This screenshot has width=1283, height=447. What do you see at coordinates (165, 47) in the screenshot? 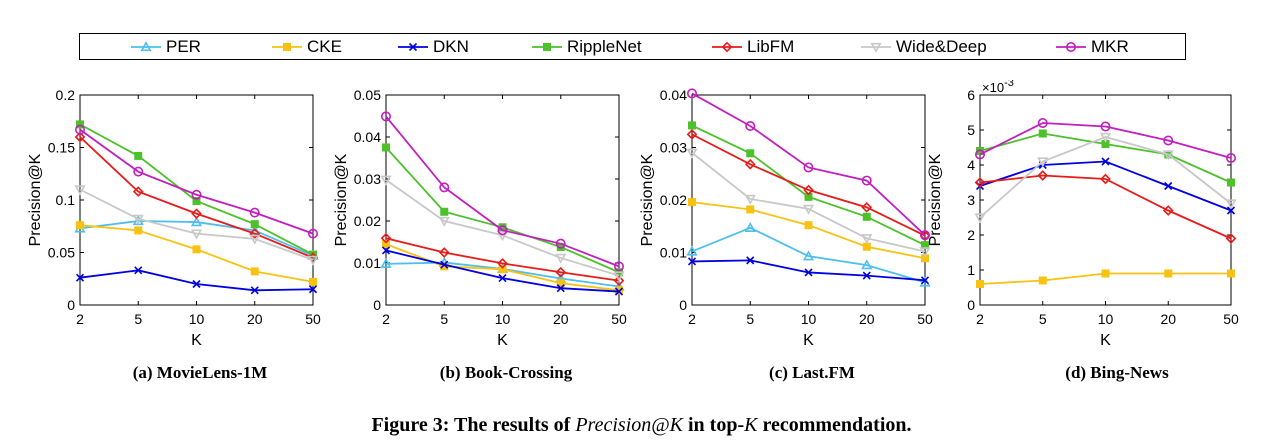
I see `legend-item-per: PER` at bounding box center [165, 47].